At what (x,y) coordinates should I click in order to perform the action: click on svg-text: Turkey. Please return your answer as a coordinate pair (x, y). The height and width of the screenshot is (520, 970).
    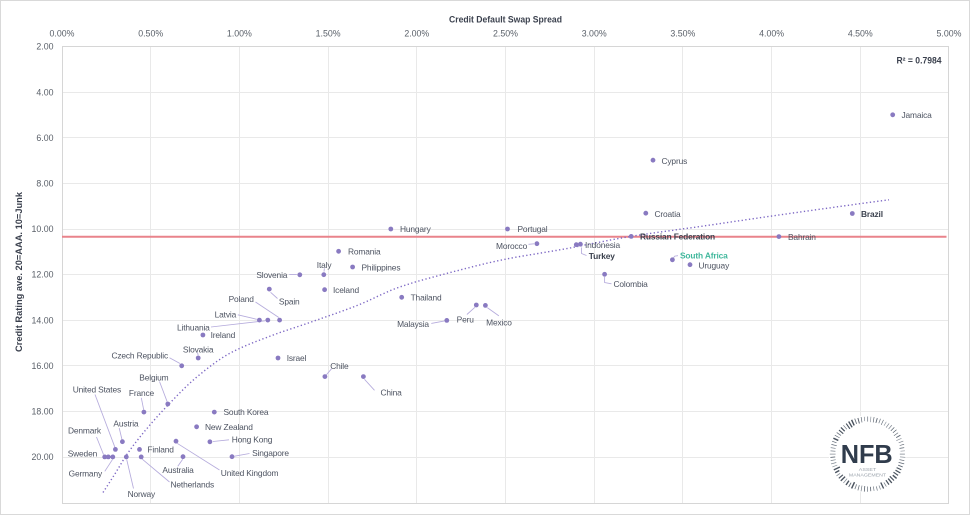
    Looking at the image, I should click on (602, 256).